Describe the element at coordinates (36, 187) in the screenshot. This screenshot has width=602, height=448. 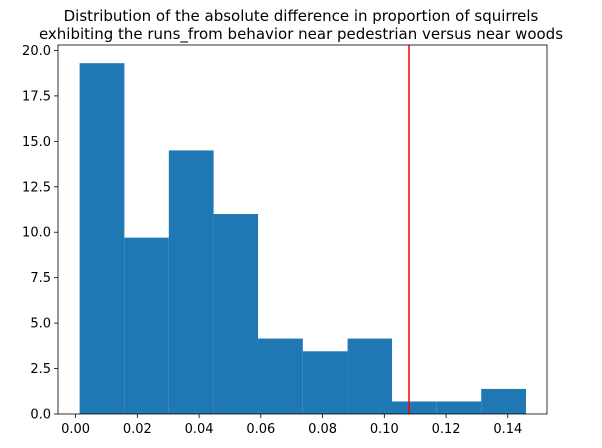
I see `y-tick-label: 12.5` at that location.